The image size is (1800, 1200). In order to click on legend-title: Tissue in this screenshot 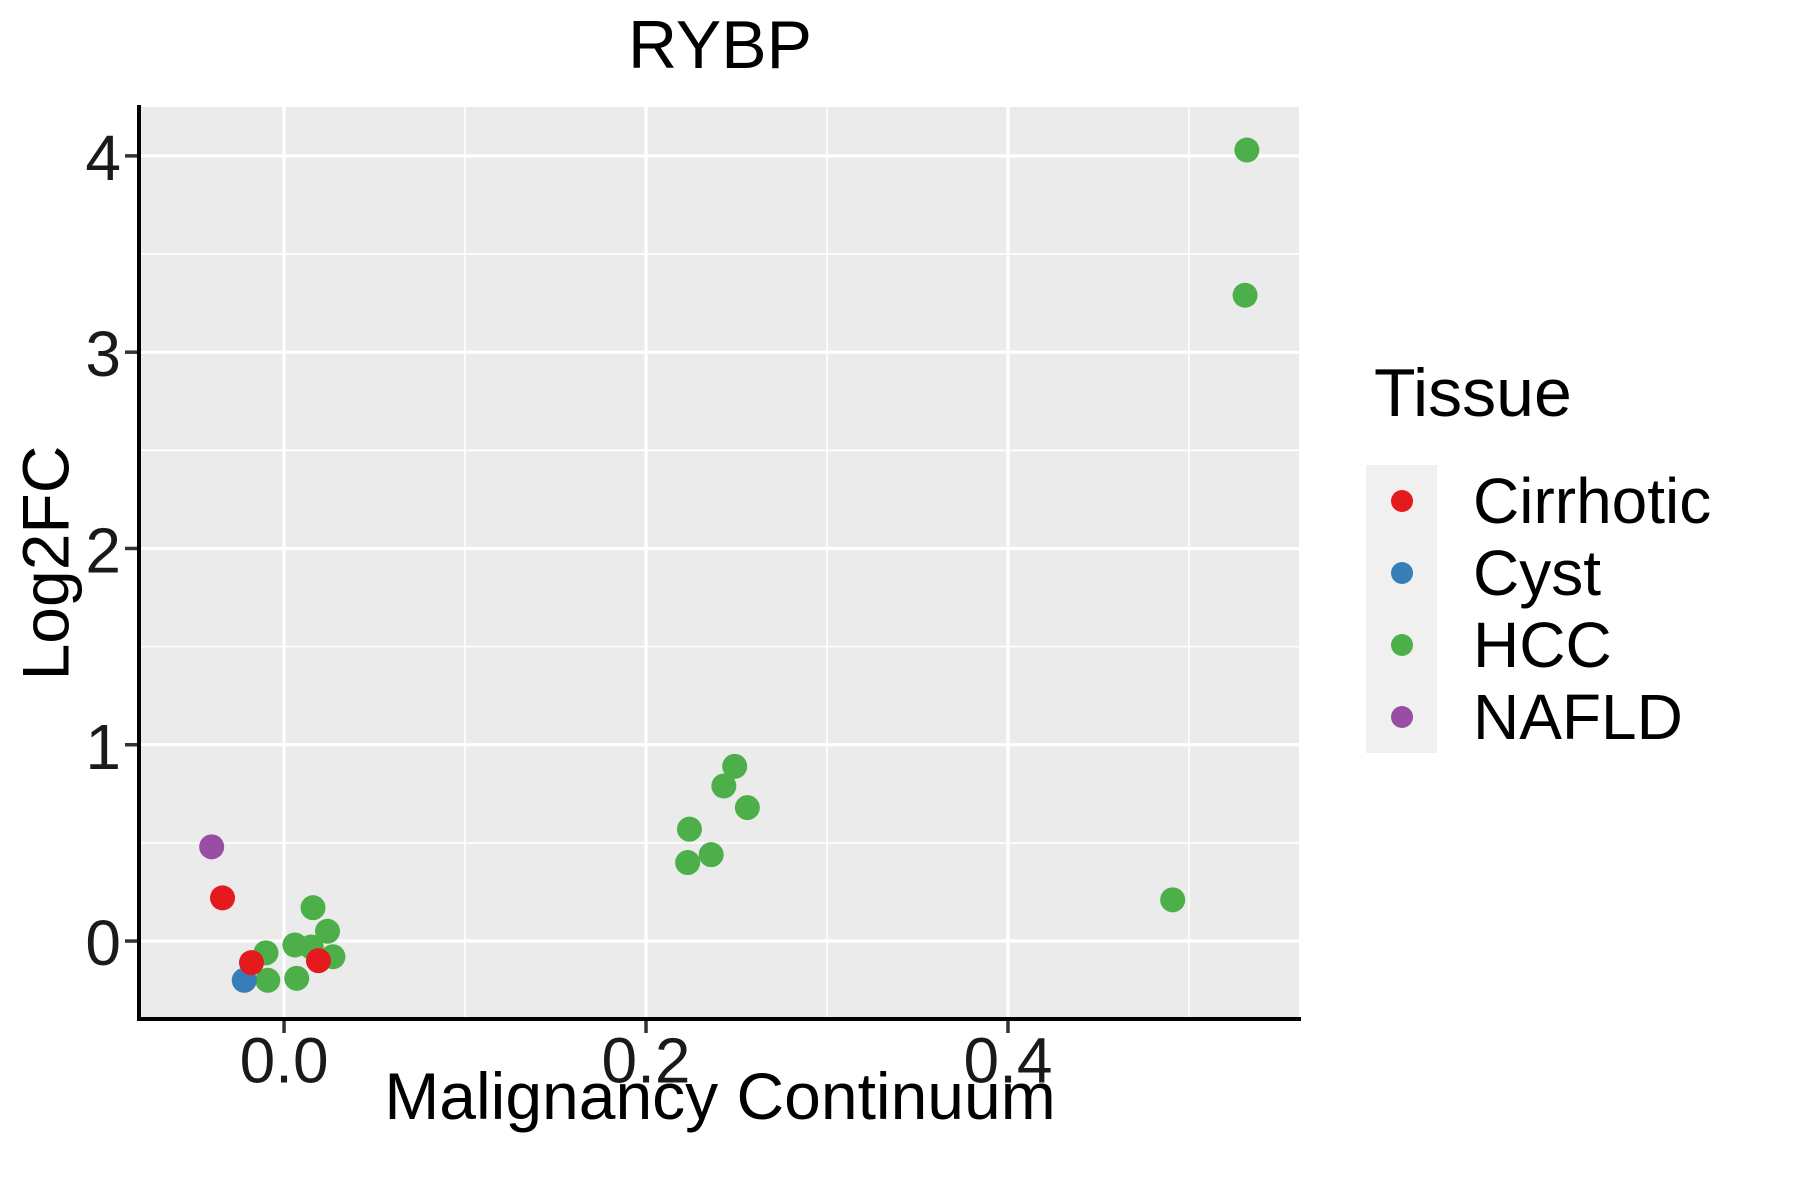, I will do `click(1473, 393)`.